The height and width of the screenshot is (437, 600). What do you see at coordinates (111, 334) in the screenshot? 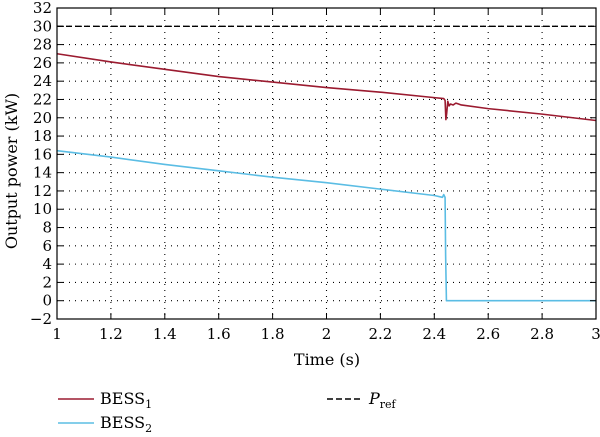
I see `x-tick-label: 1.2` at bounding box center [111, 334].